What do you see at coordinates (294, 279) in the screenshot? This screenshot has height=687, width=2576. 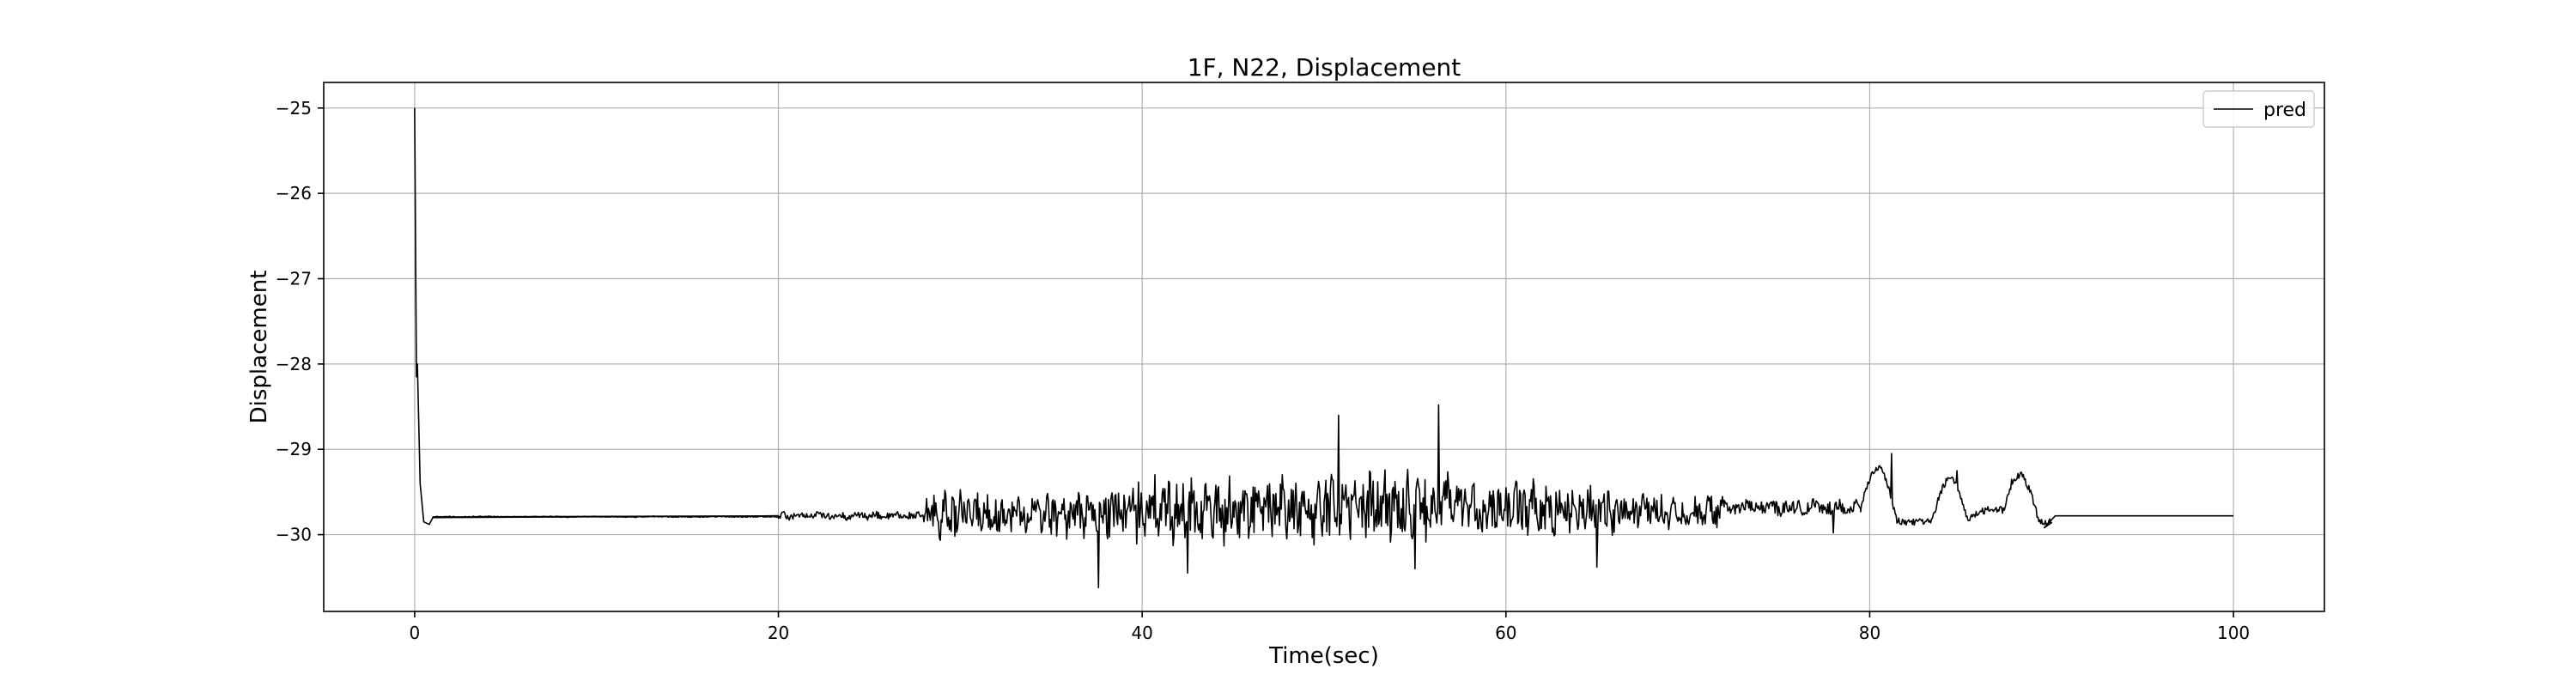 I see `y-tick-label: −27` at bounding box center [294, 279].